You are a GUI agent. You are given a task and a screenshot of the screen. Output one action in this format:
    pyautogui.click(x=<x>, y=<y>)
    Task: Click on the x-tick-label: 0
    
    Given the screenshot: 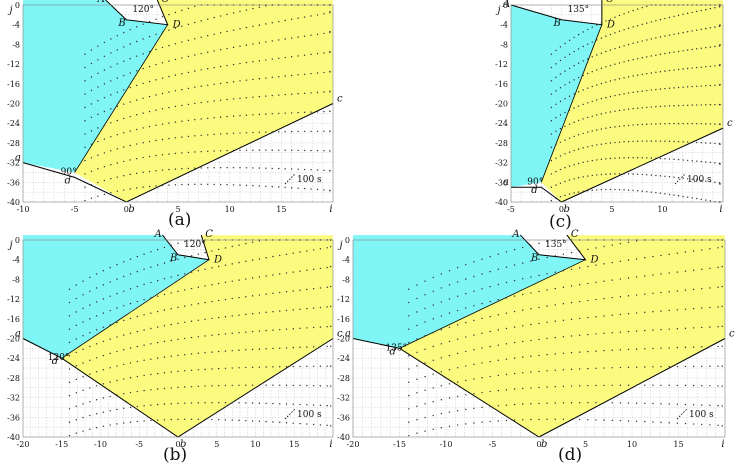 What is the action you would take?
    pyautogui.click(x=126, y=209)
    